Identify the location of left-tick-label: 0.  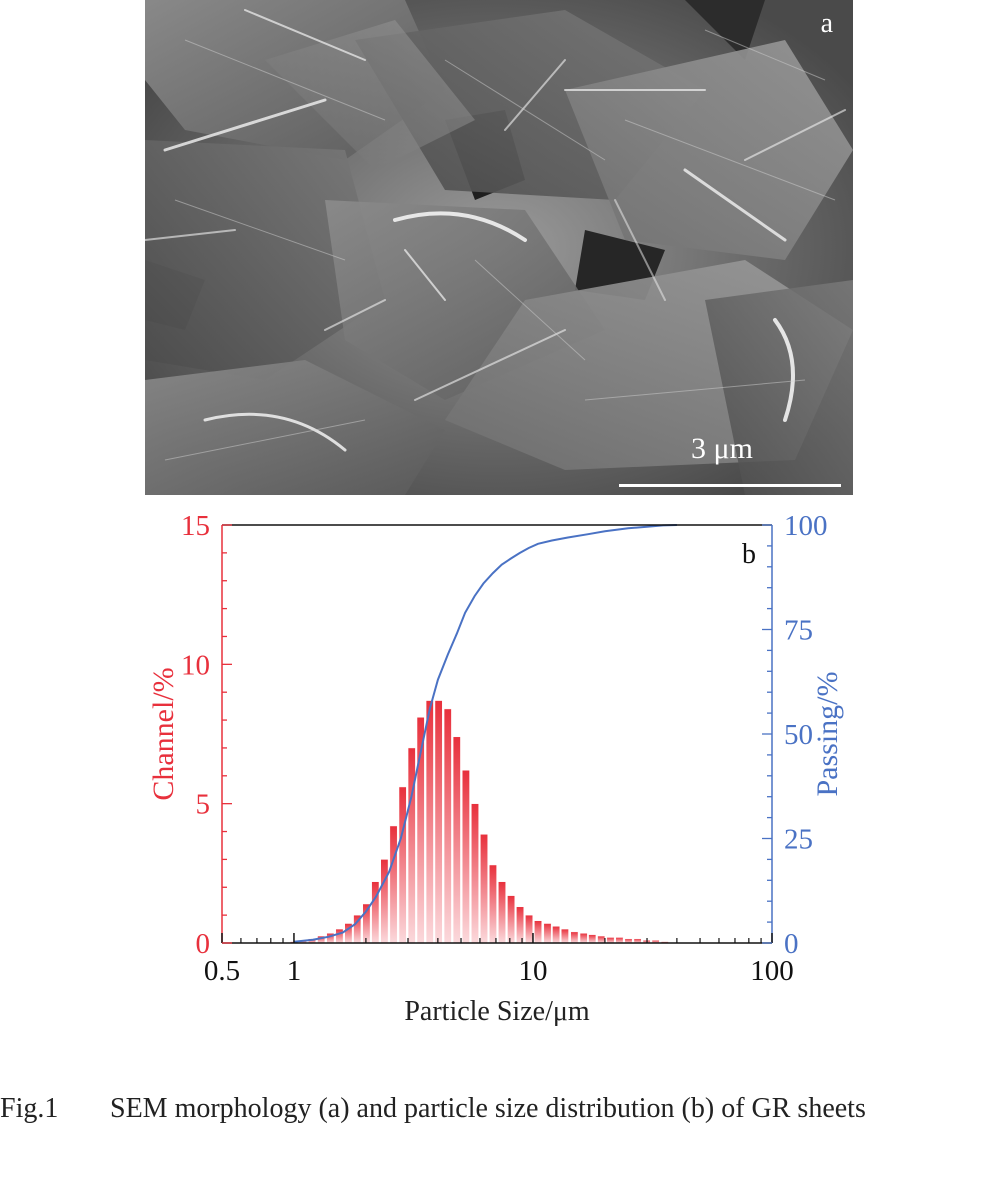
(203, 944).